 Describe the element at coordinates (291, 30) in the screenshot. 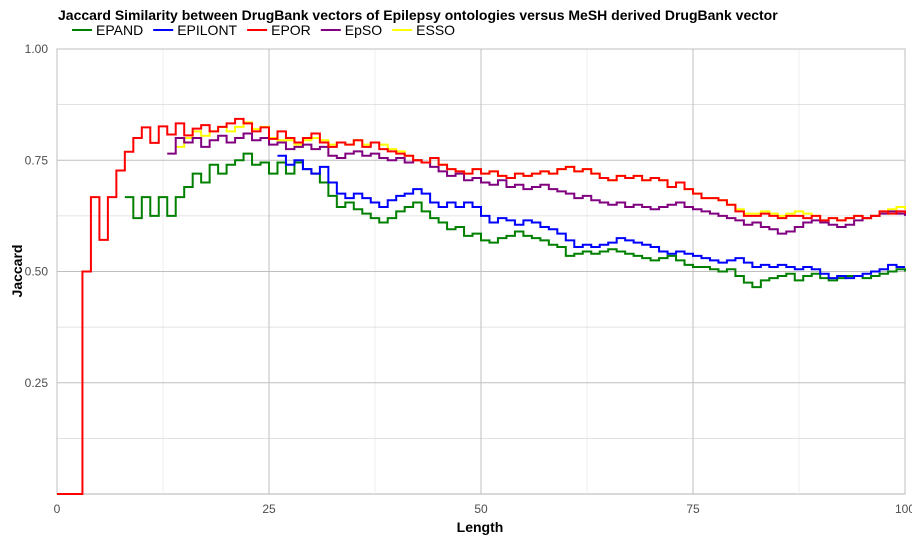

I see `legend-label: EPOR` at that location.